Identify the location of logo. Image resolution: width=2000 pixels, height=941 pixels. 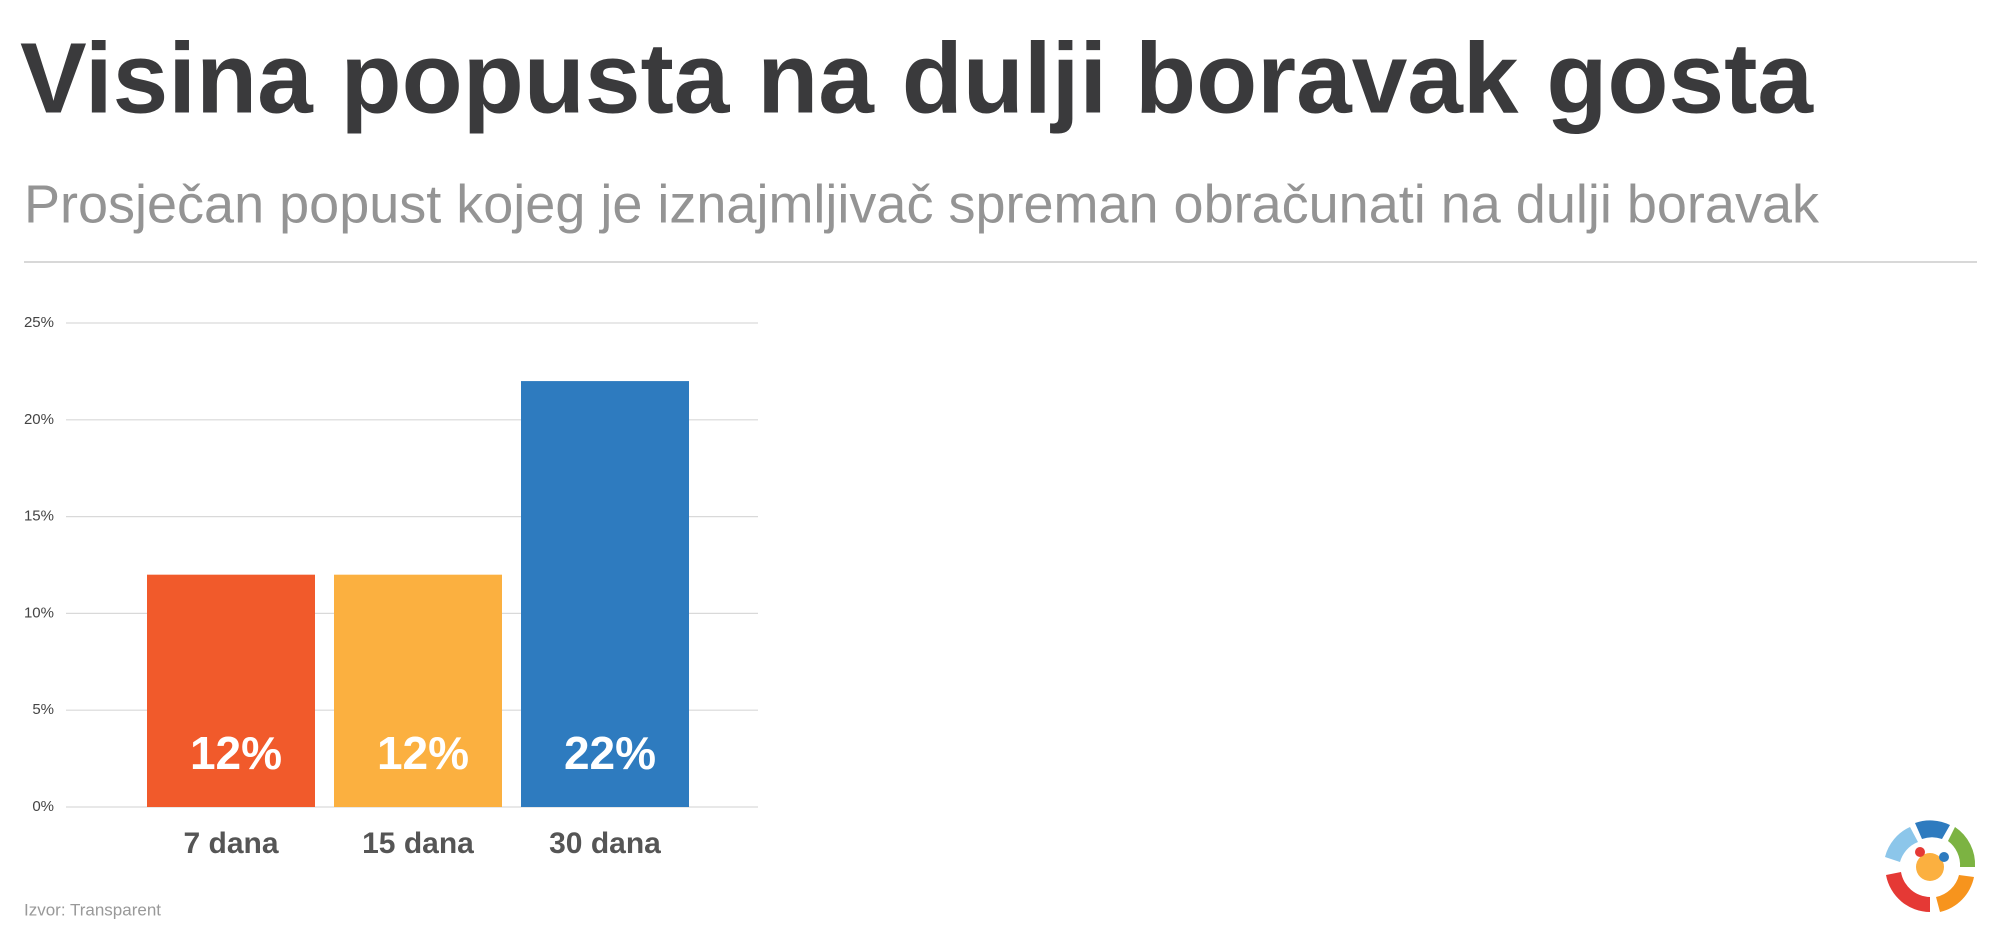
(1930, 866).